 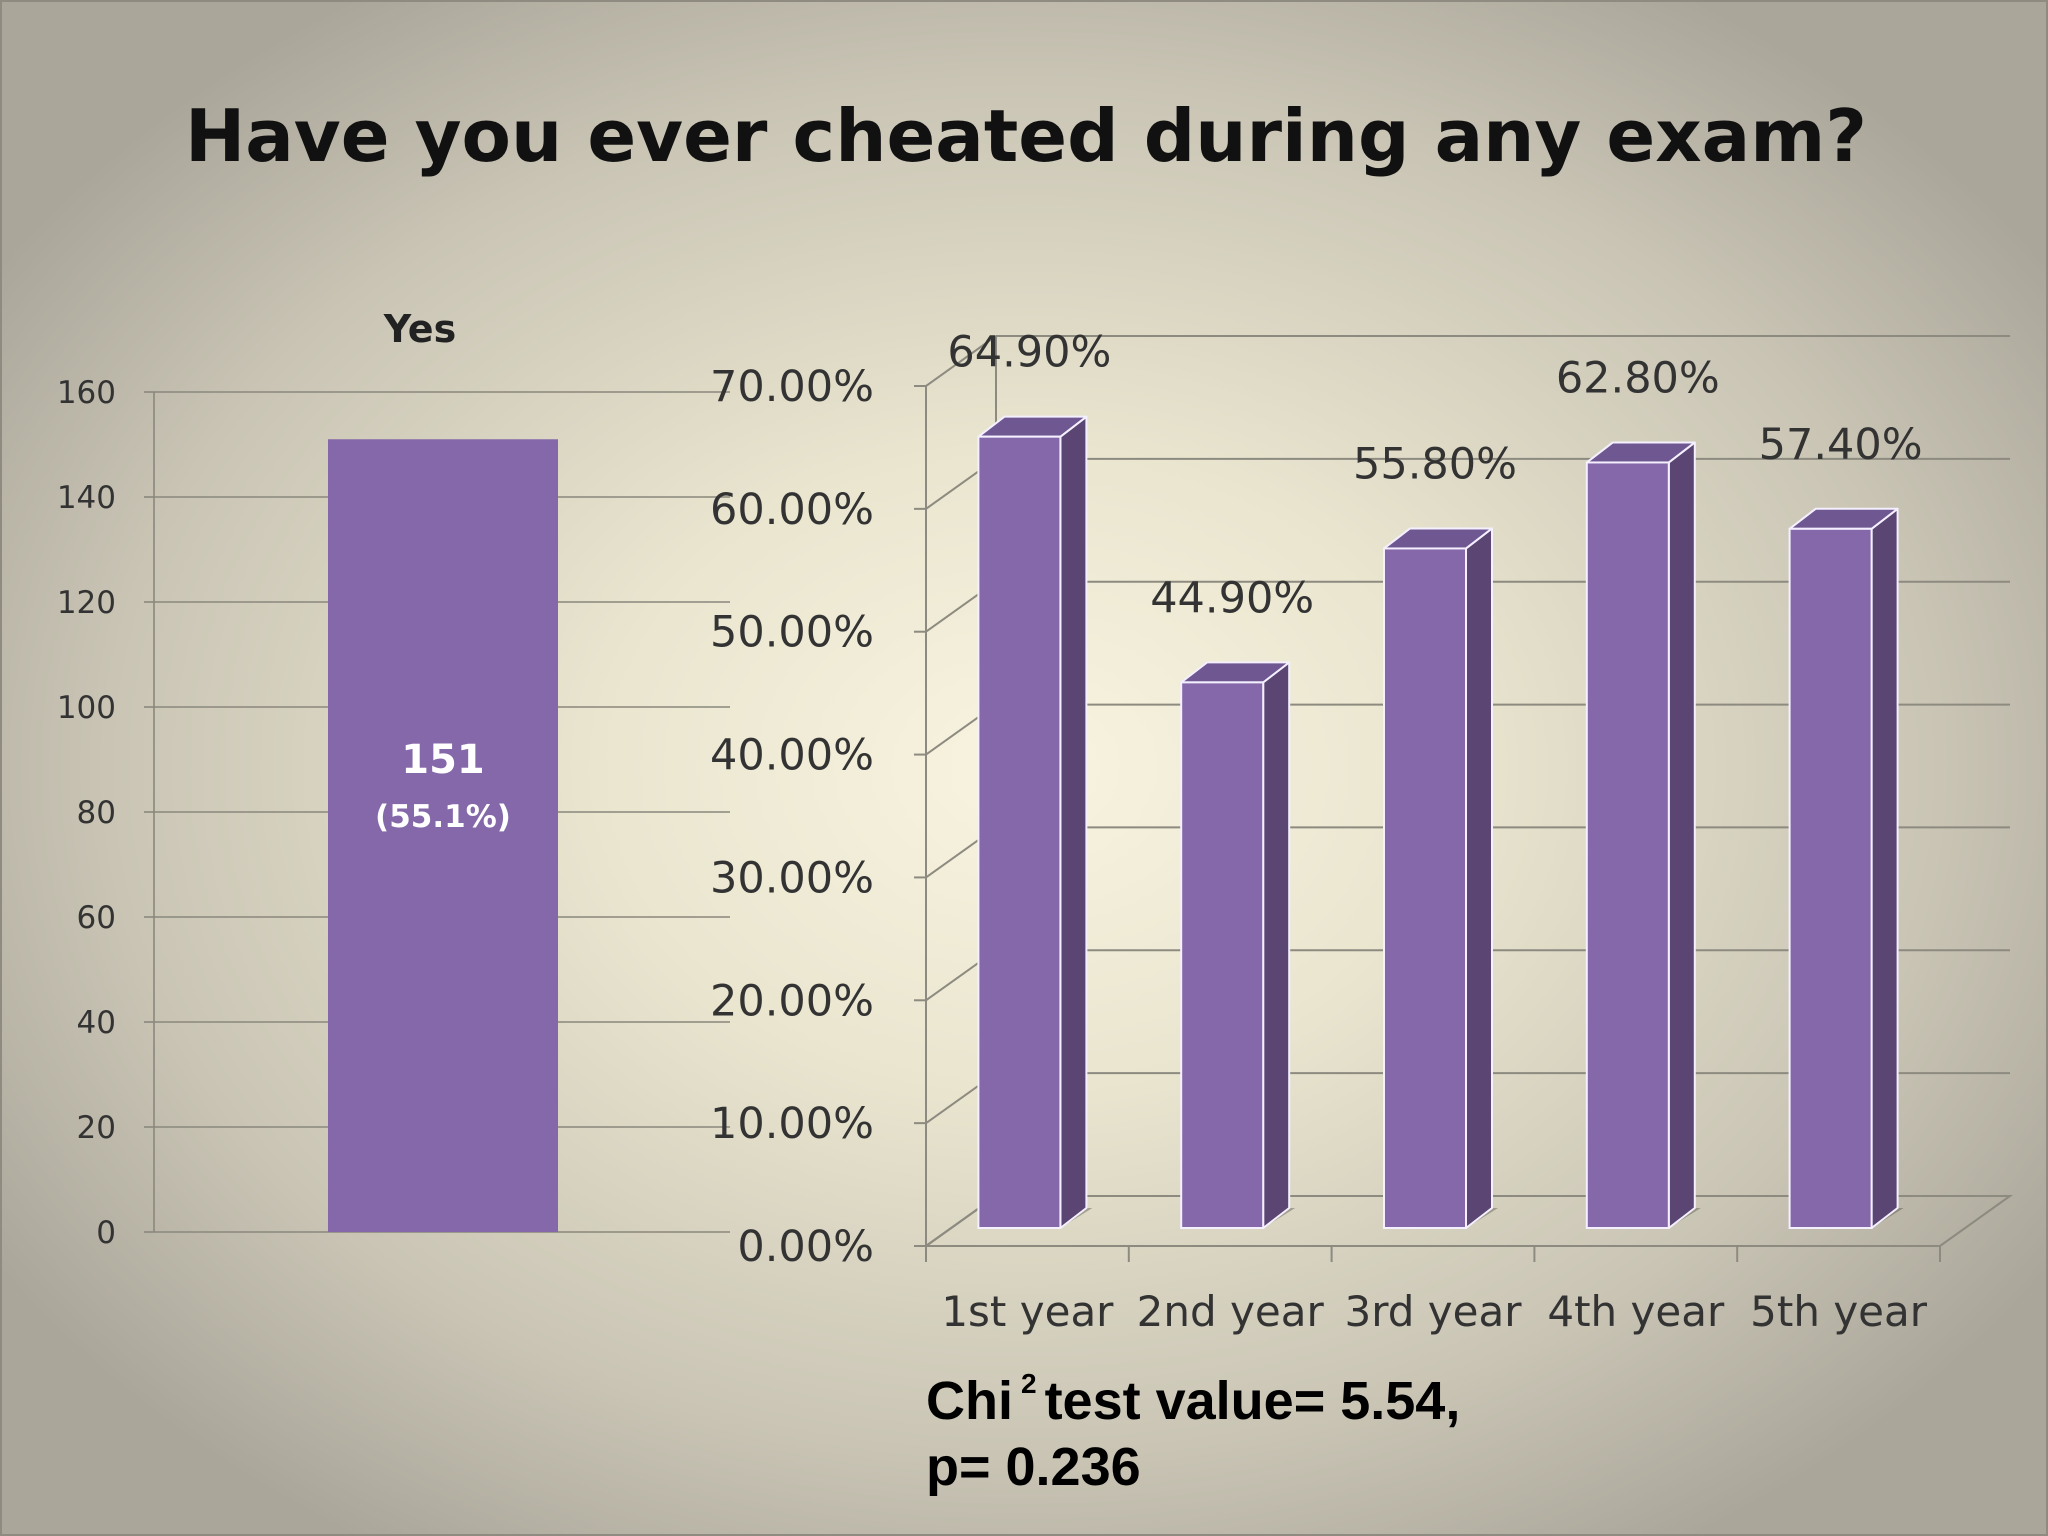 I want to click on bar-data-label: 64.90%, so click(x=1029, y=353).